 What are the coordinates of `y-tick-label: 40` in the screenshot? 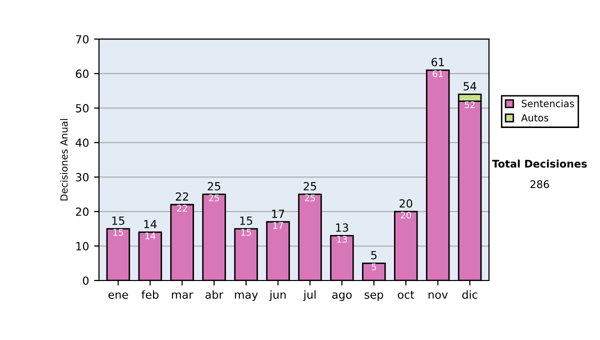 It's located at (82, 142).